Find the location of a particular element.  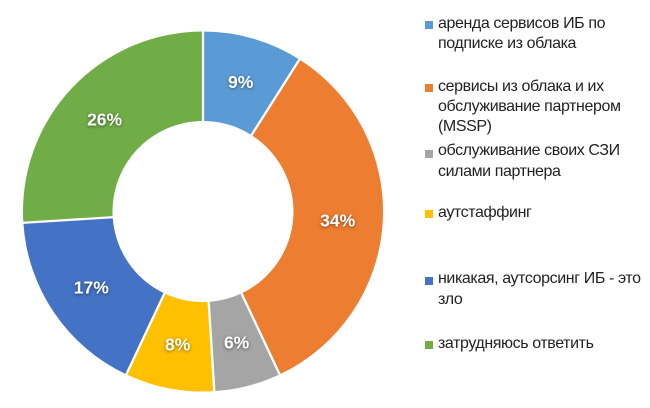

svg-text: 17% is located at coordinates (91, 288).